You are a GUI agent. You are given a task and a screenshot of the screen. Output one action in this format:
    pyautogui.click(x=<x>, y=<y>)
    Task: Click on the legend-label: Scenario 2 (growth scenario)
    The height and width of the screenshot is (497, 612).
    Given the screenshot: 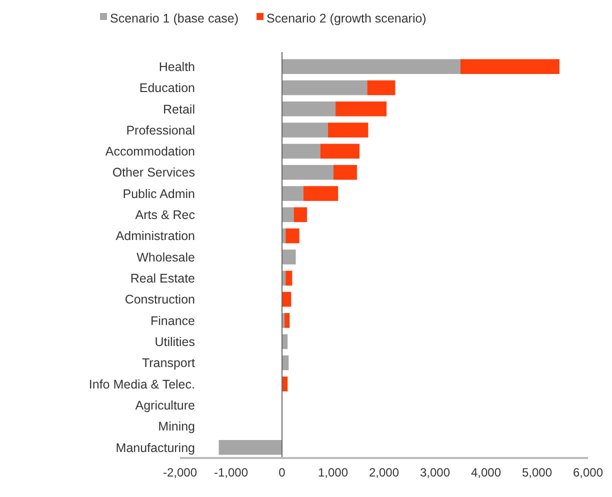 What is the action you would take?
    pyautogui.click(x=346, y=18)
    